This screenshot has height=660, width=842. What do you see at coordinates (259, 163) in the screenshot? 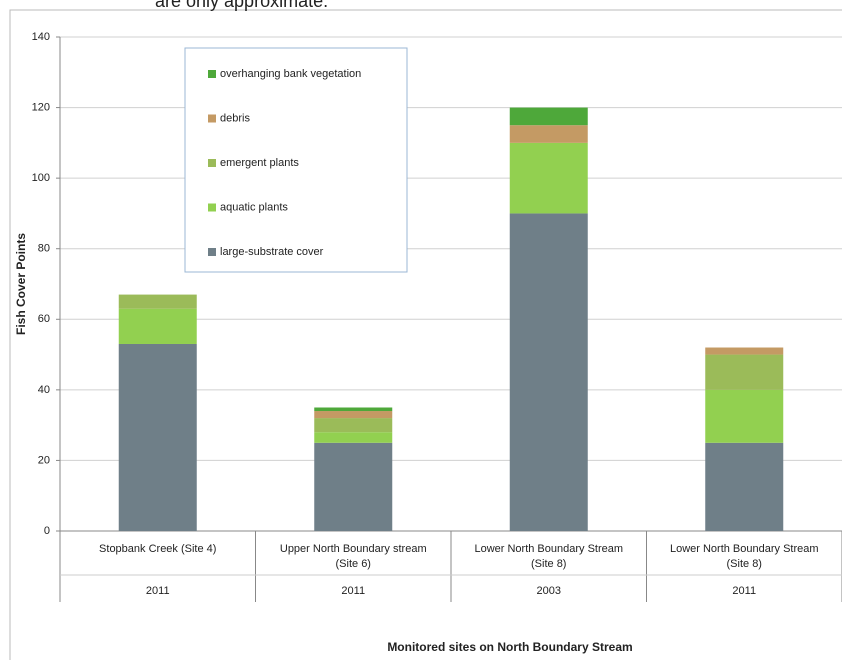
I see `legend-label: emergent plants` at bounding box center [259, 163].